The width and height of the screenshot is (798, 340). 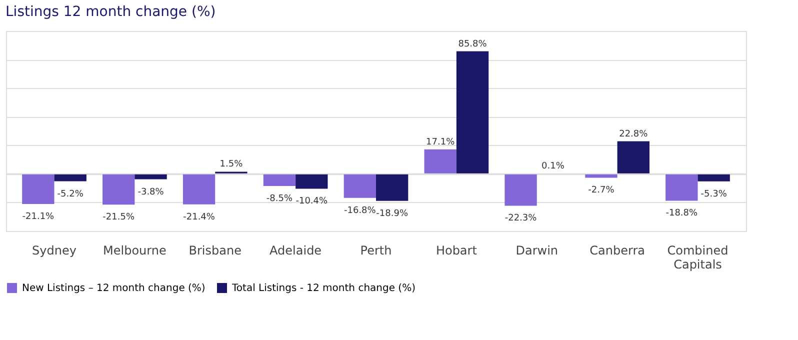 I want to click on x-tick-label: Melbourne, so click(x=134, y=251).